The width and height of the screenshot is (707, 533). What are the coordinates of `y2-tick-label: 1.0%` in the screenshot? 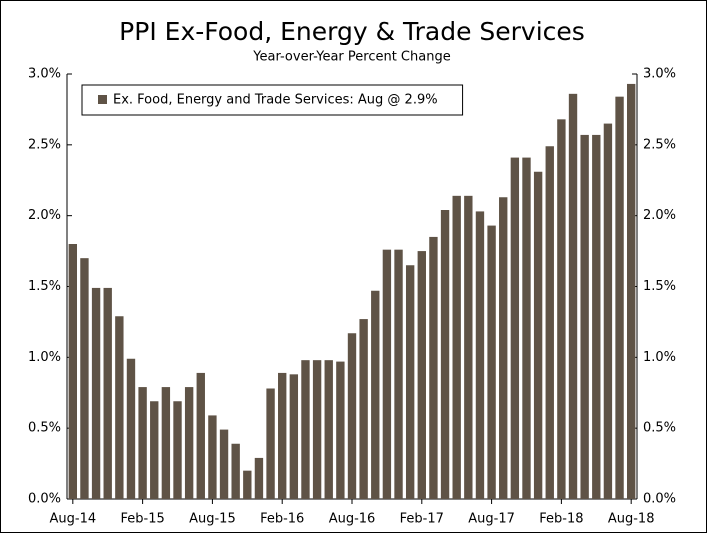 It's located at (659, 357).